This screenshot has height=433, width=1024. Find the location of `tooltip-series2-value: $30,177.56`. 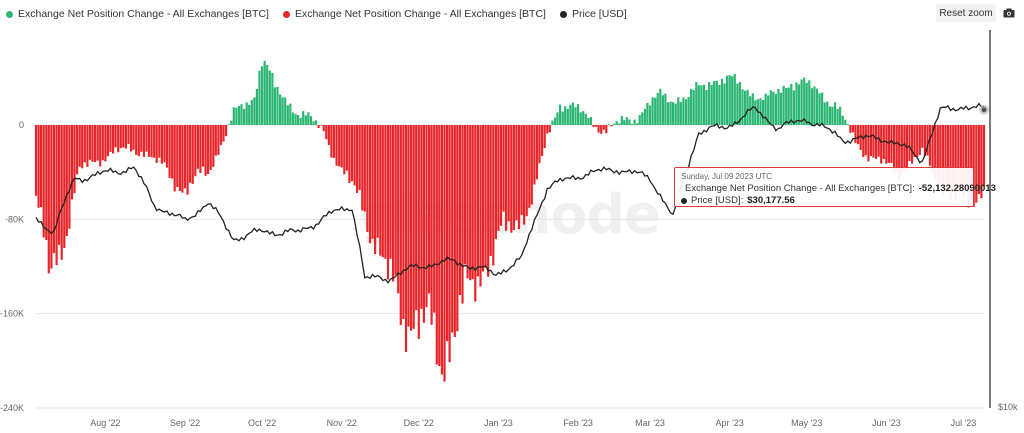

tooltip-series2-value: $30,177.56 is located at coordinates (771, 200).